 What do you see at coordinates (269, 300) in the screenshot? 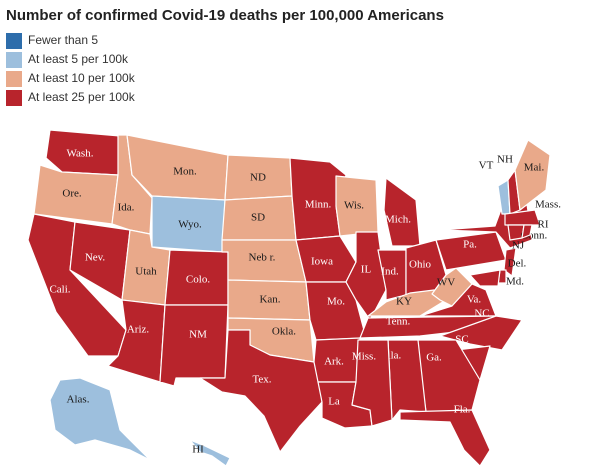
I see `state-label: Kan.` at bounding box center [269, 300].